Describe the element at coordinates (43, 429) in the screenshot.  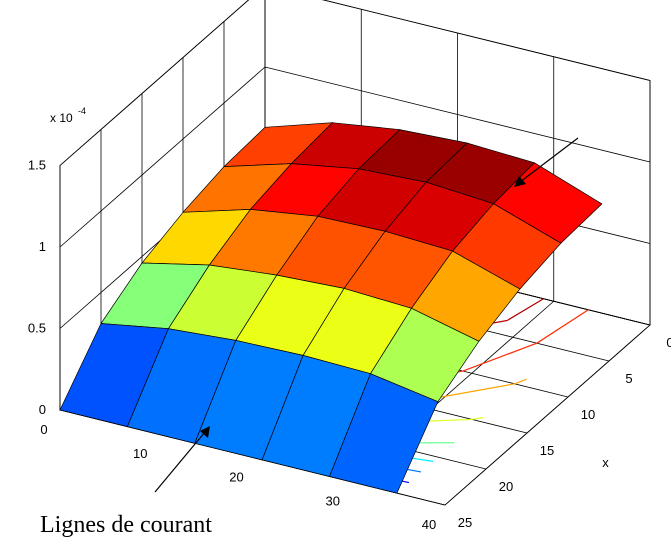
I see `y-tick-label: 0` at that location.